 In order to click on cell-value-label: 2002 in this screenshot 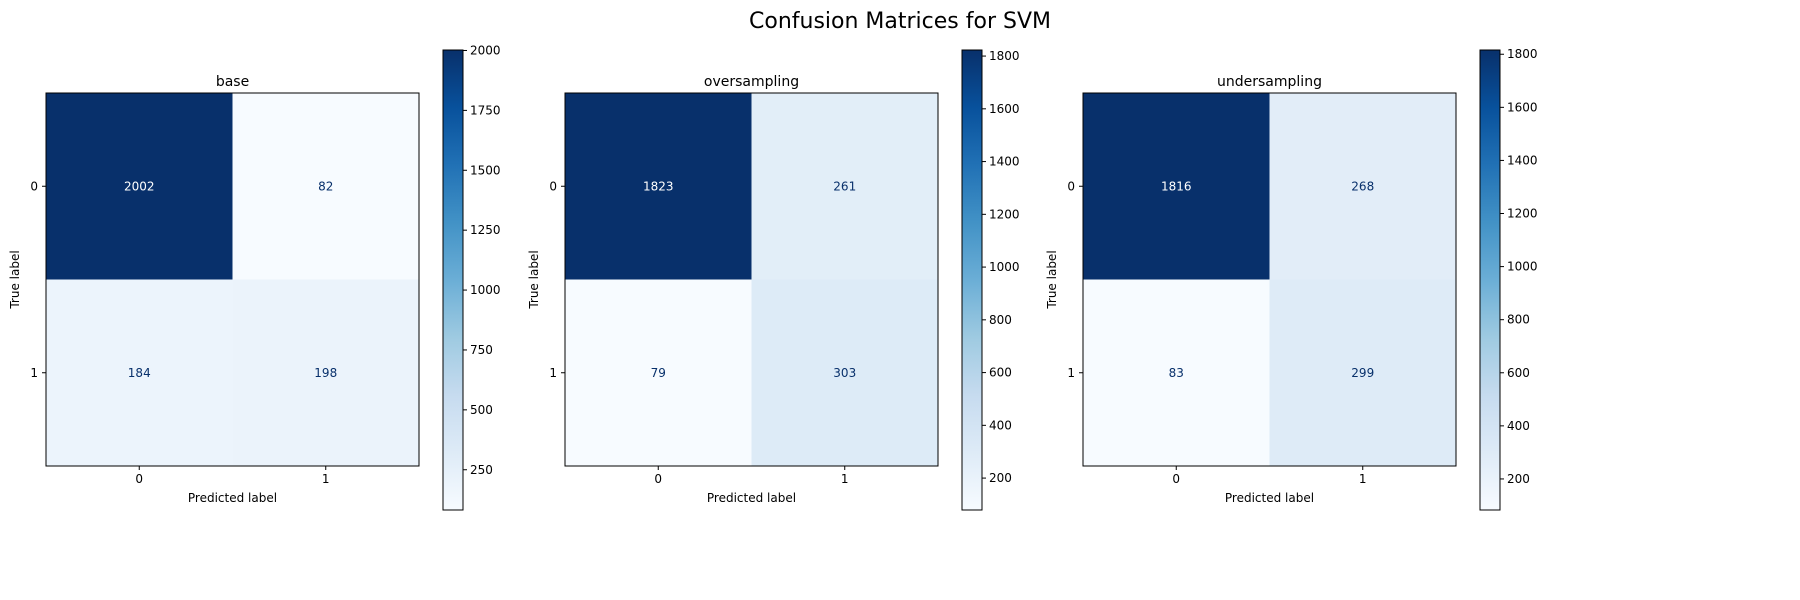, I will do `click(139, 186)`.